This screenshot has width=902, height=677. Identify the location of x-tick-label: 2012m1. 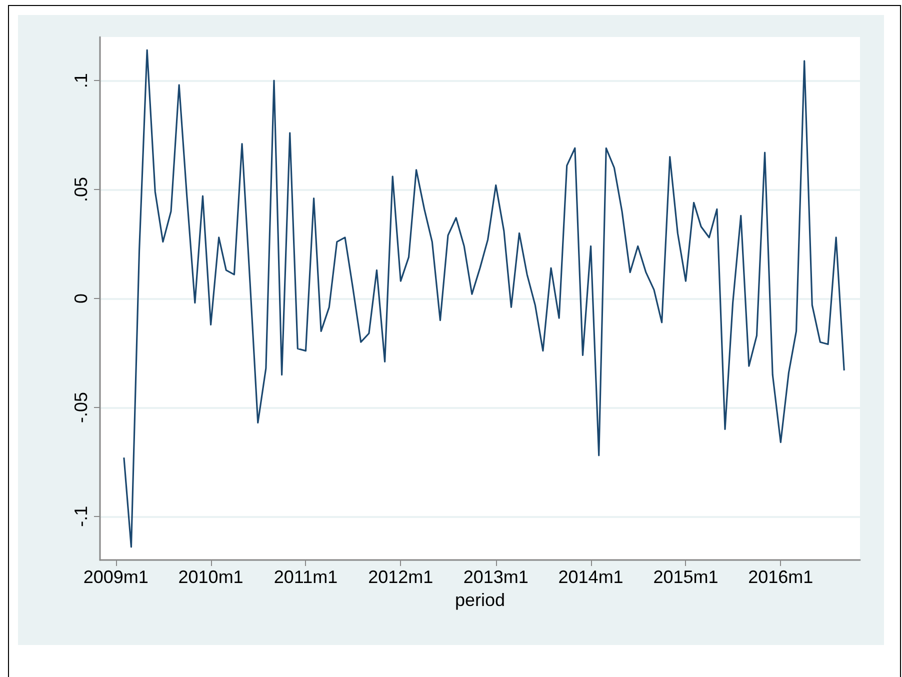
(401, 577).